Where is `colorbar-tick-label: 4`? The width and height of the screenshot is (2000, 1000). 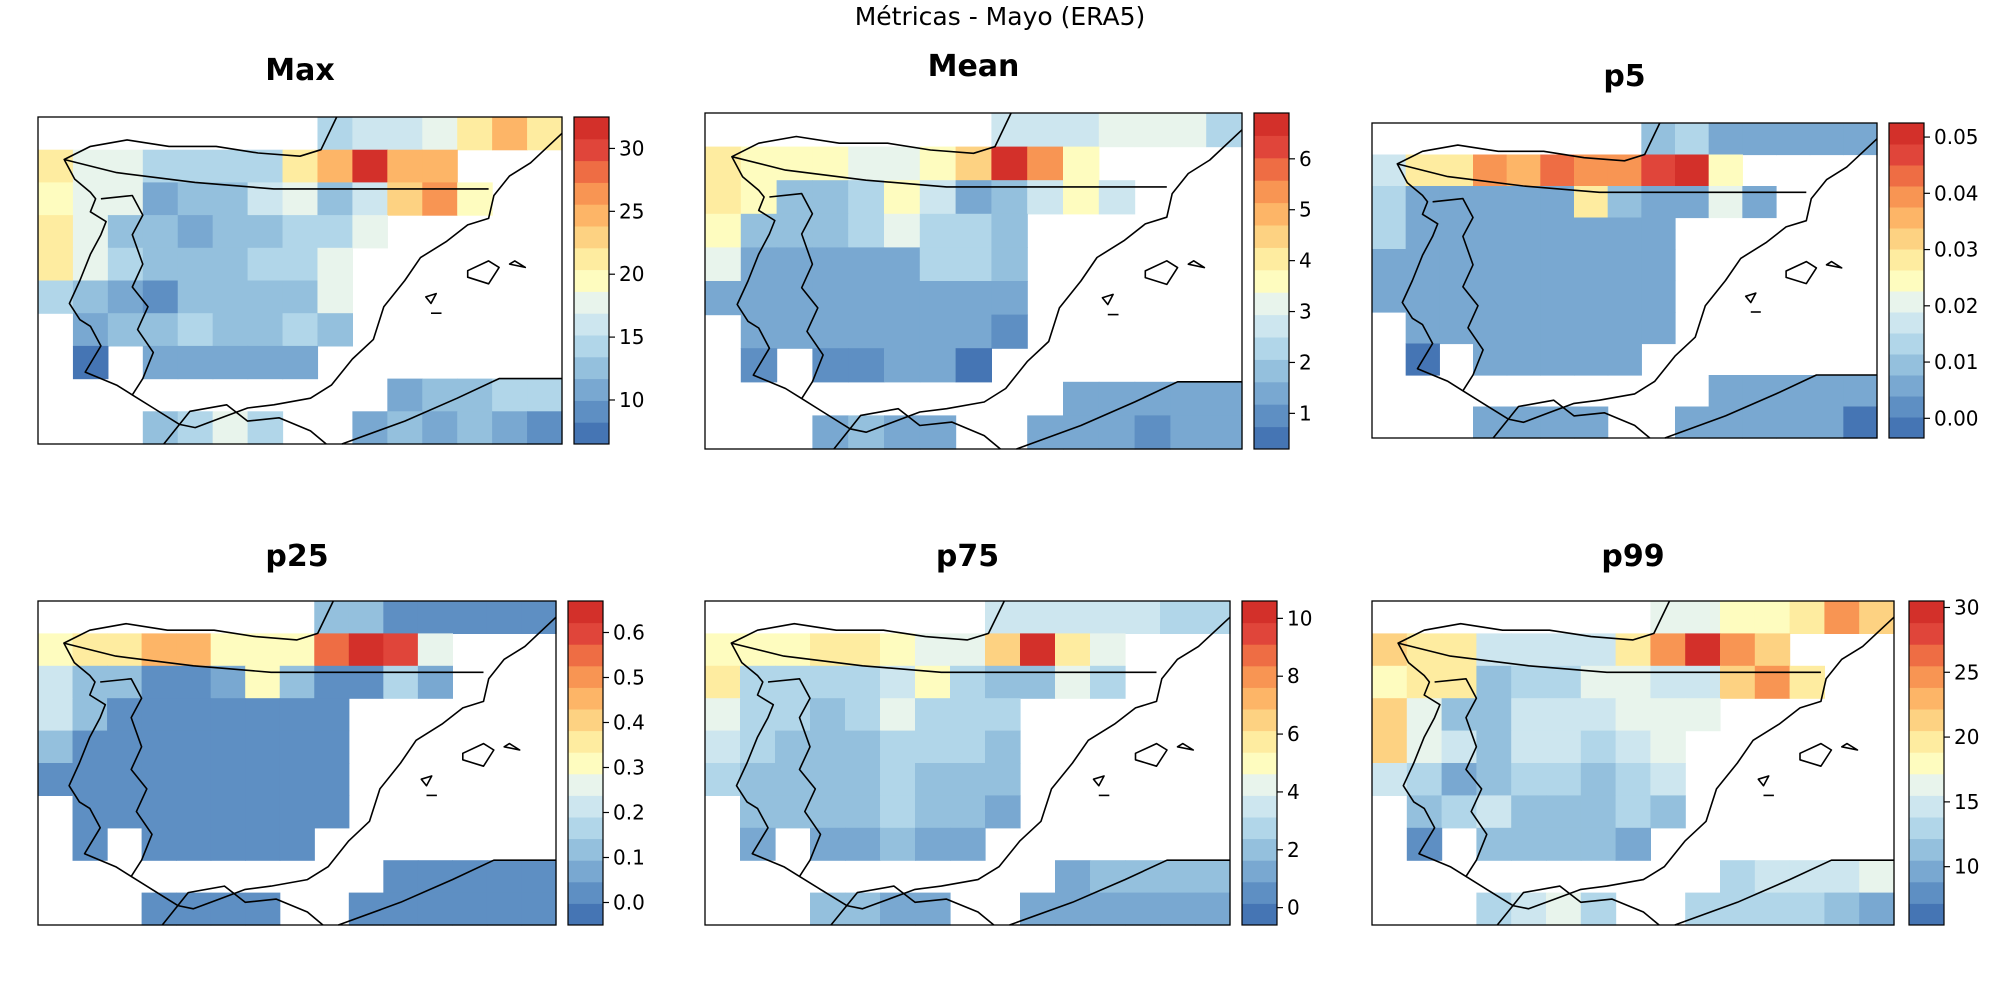 colorbar-tick-label: 4 is located at coordinates (1305, 261).